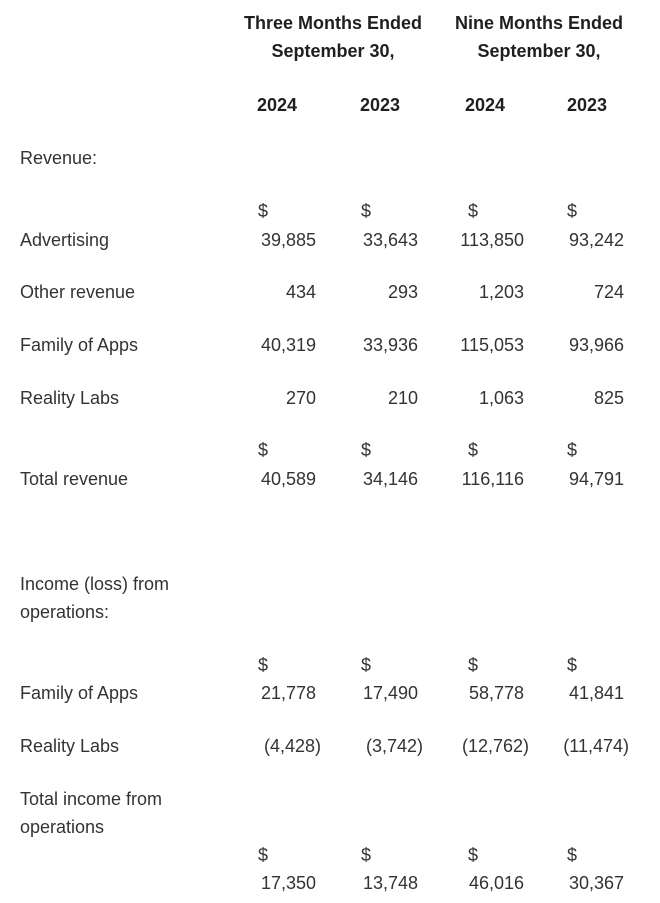 Image resolution: width=660 pixels, height=903 pixels. What do you see at coordinates (539, 23) in the screenshot?
I see `header-nine-months-line1: Nine Months Ended` at bounding box center [539, 23].